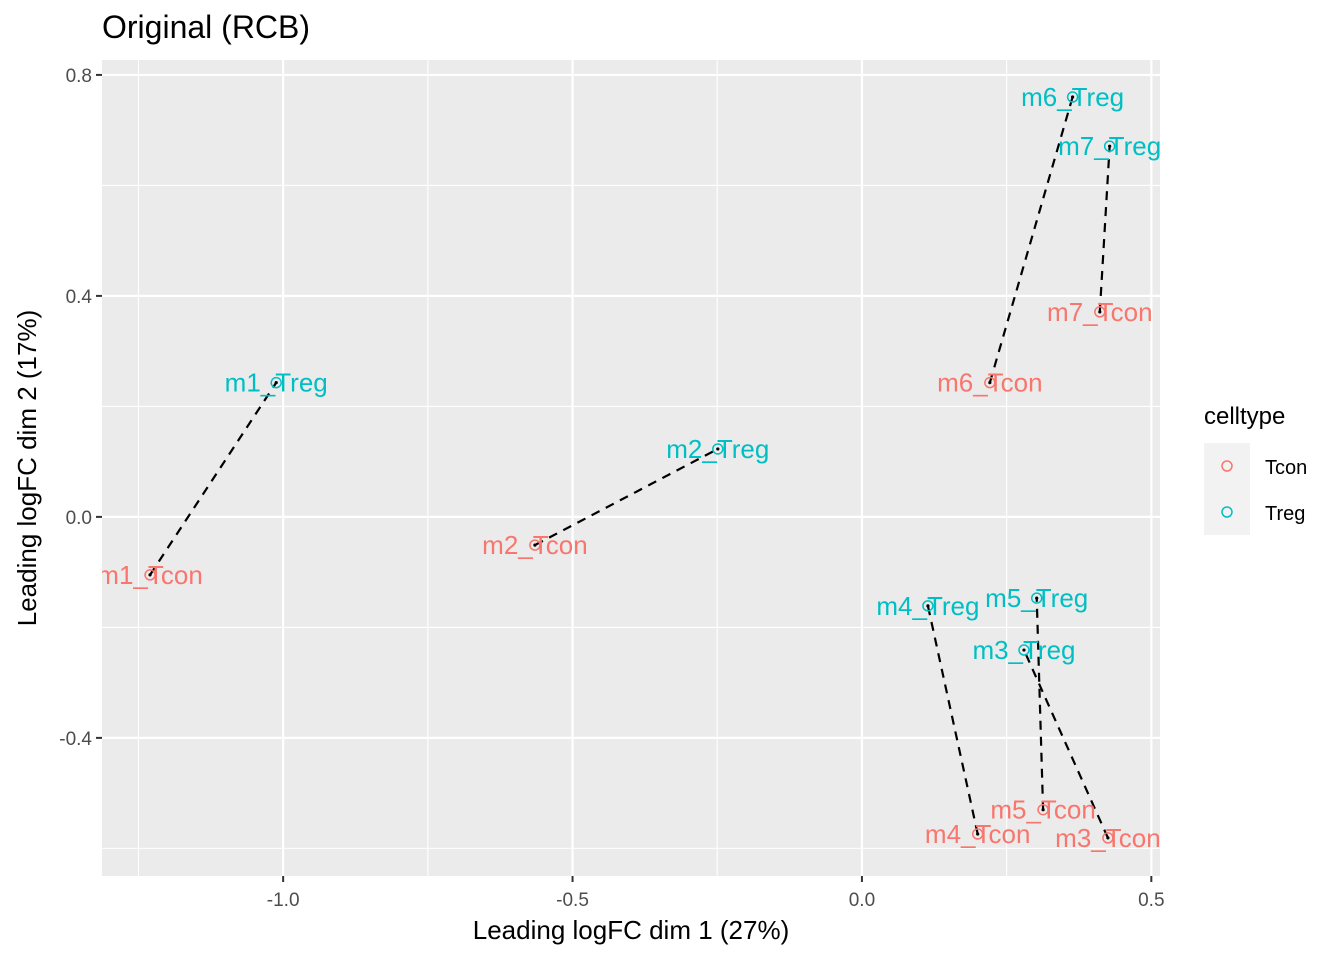 This screenshot has height=965, width=1344. What do you see at coordinates (79, 76) in the screenshot?
I see `y-tick-label: 0.8` at bounding box center [79, 76].